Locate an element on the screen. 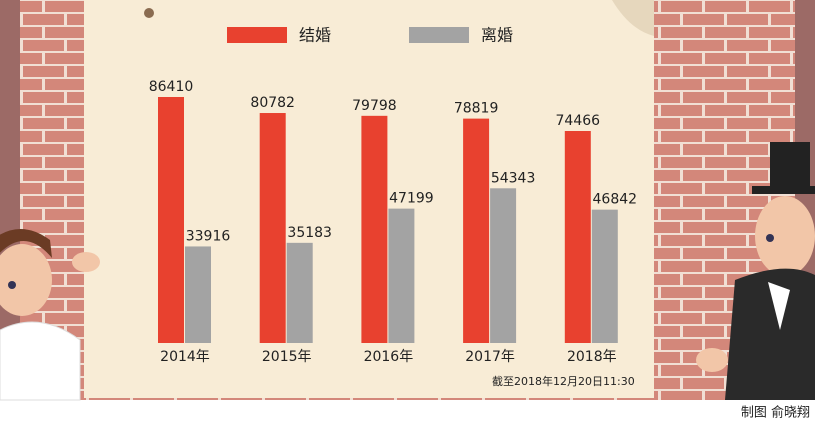 This screenshot has height=428, width=815. pin is located at coordinates (149, 13).